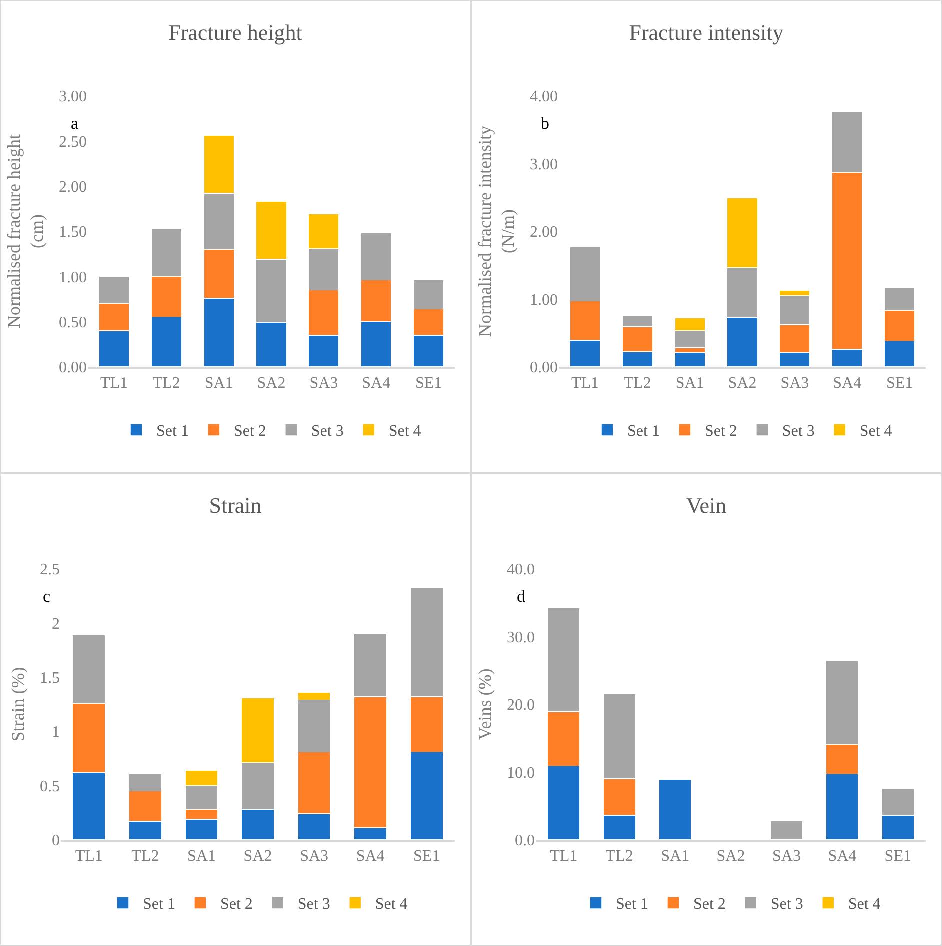  What do you see at coordinates (544, 97) in the screenshot?
I see `y-tick-label: 4.00` at bounding box center [544, 97].